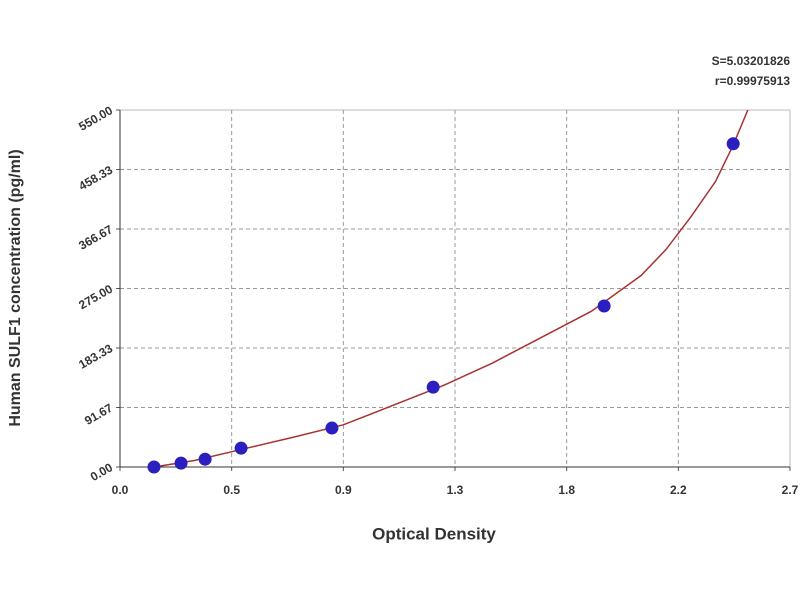 This screenshot has width=800, height=600. Describe the element at coordinates (95, 237) in the screenshot. I see `y-tick-label: 366.67` at that location.